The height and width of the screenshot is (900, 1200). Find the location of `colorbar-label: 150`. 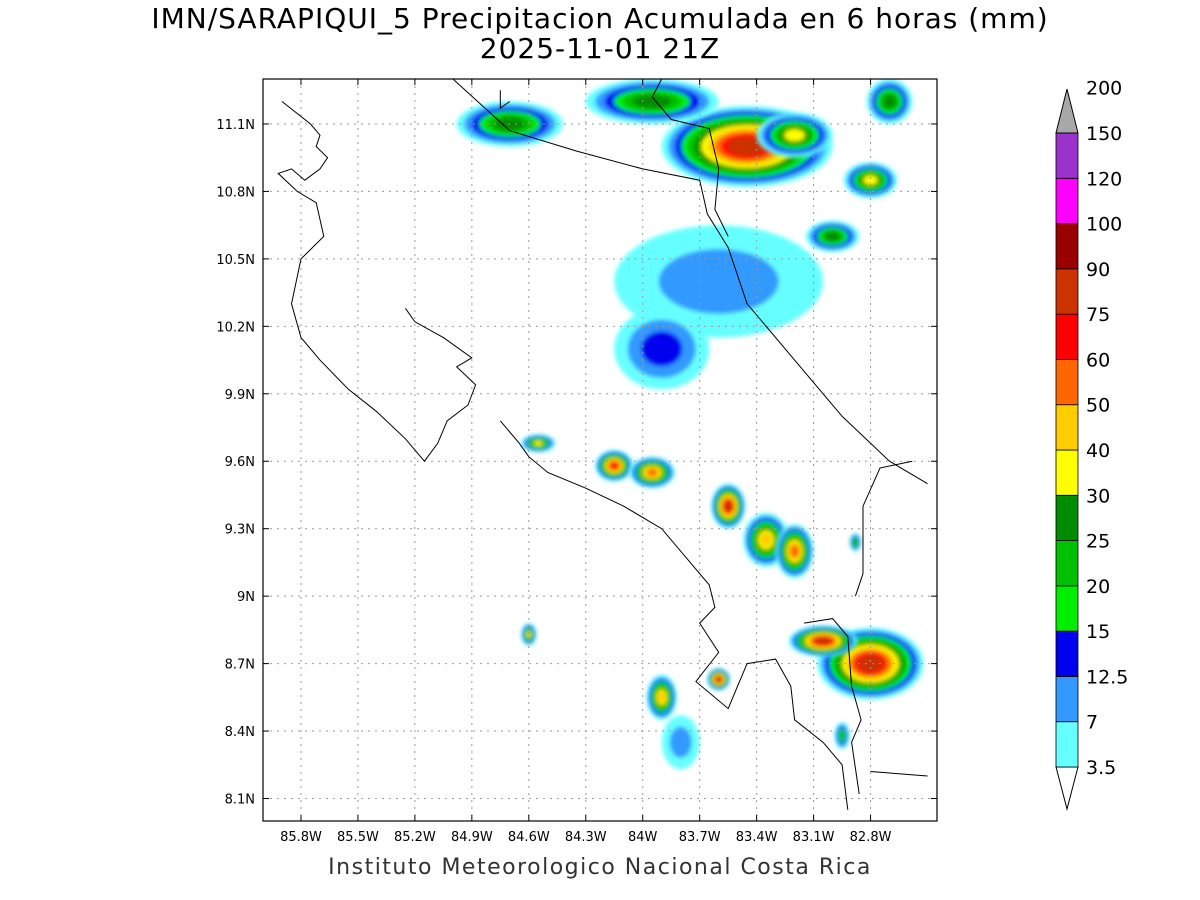

colorbar-label: 150 is located at coordinates (1104, 134).